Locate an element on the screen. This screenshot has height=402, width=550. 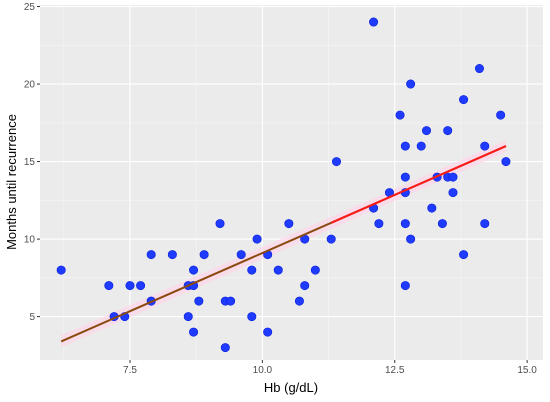
y-tick-label: 25 is located at coordinates (30, 7).